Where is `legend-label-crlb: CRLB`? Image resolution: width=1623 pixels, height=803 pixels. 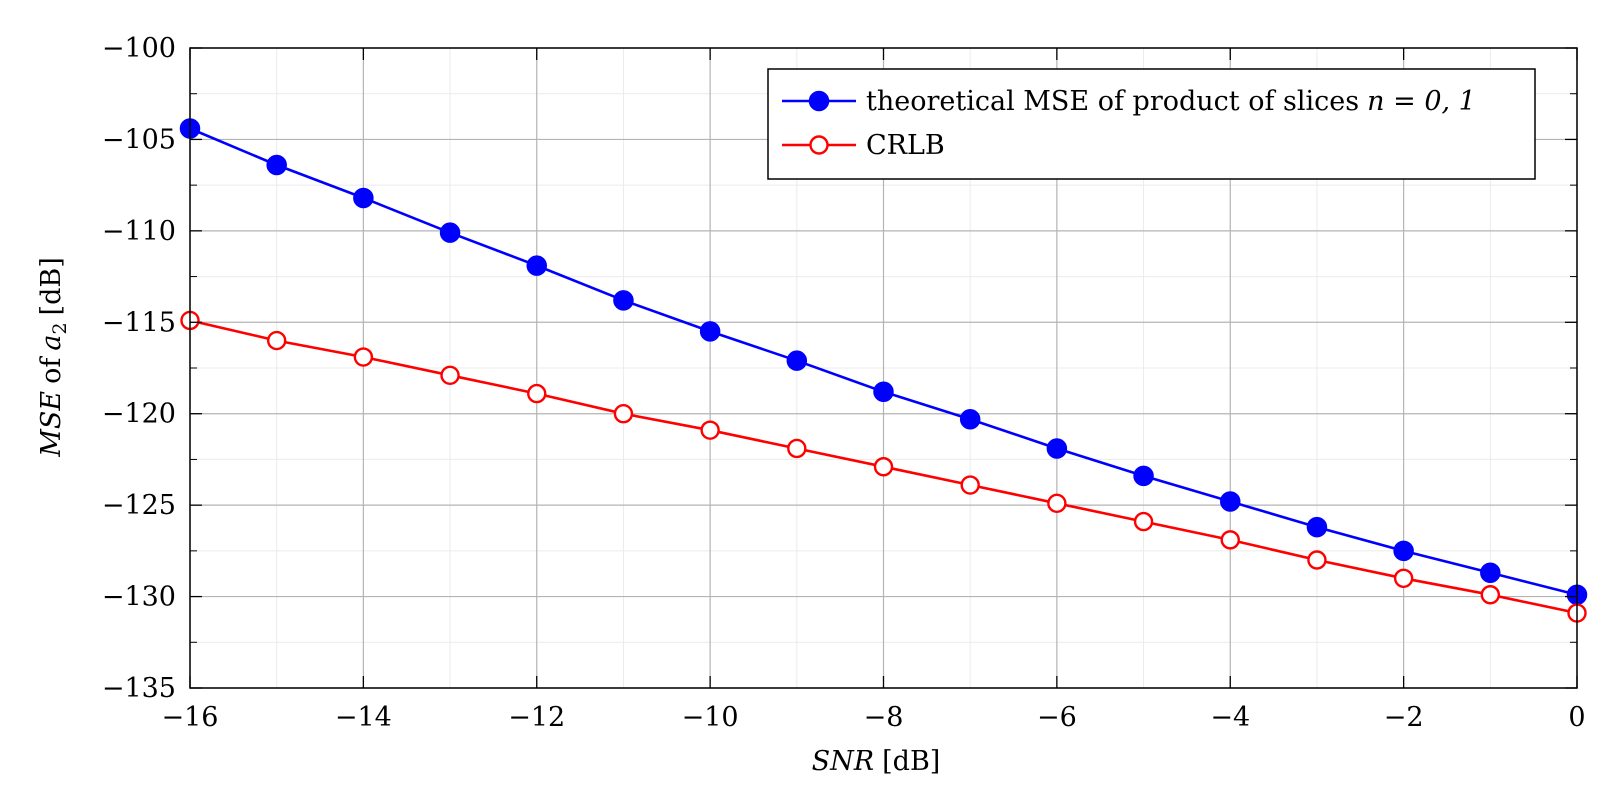 legend-label-crlb: CRLB is located at coordinates (905, 145).